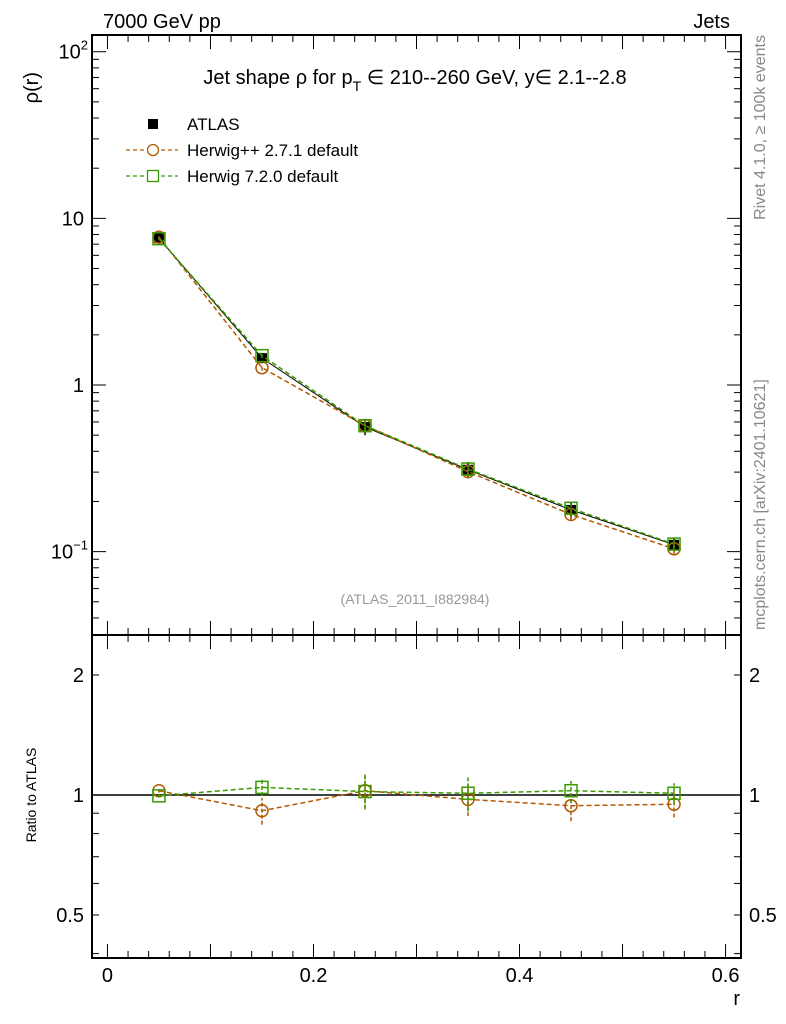 The height and width of the screenshot is (1024, 786). Describe the element at coordinates (736, 999) in the screenshot. I see `x-axis-label: r` at that location.